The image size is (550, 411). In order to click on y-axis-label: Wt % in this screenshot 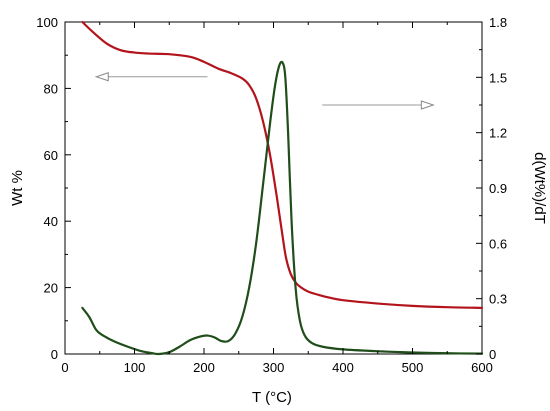, I will do `click(17, 188)`.